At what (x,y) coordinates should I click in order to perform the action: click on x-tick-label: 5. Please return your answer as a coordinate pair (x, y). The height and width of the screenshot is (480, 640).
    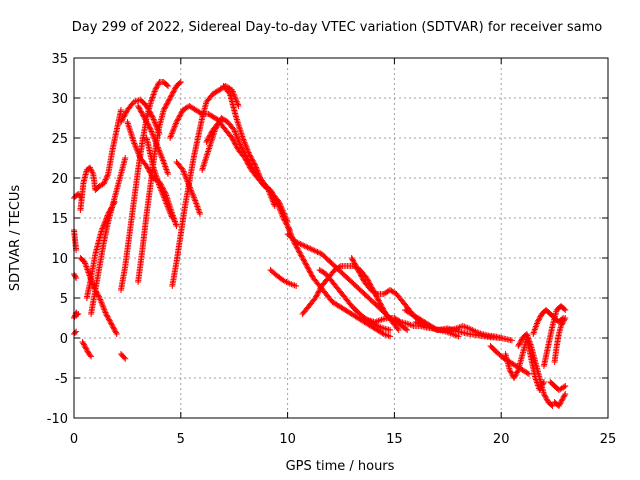
    Looking at the image, I should click on (181, 439).